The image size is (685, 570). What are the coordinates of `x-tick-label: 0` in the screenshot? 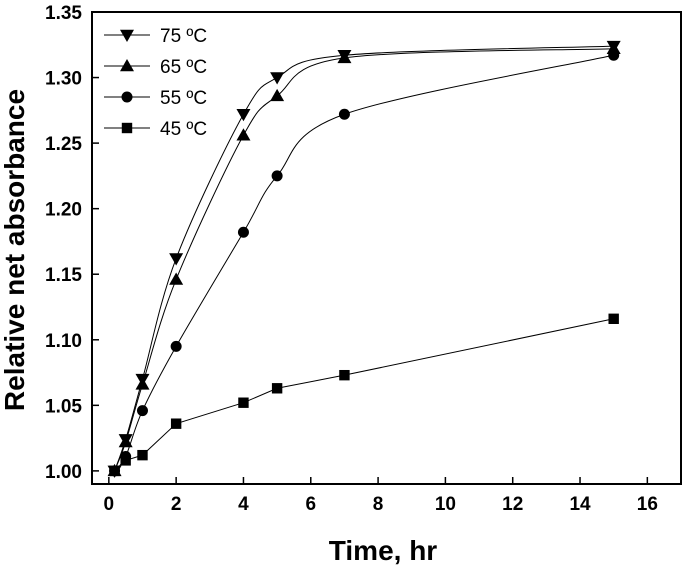 It's located at (109, 504).